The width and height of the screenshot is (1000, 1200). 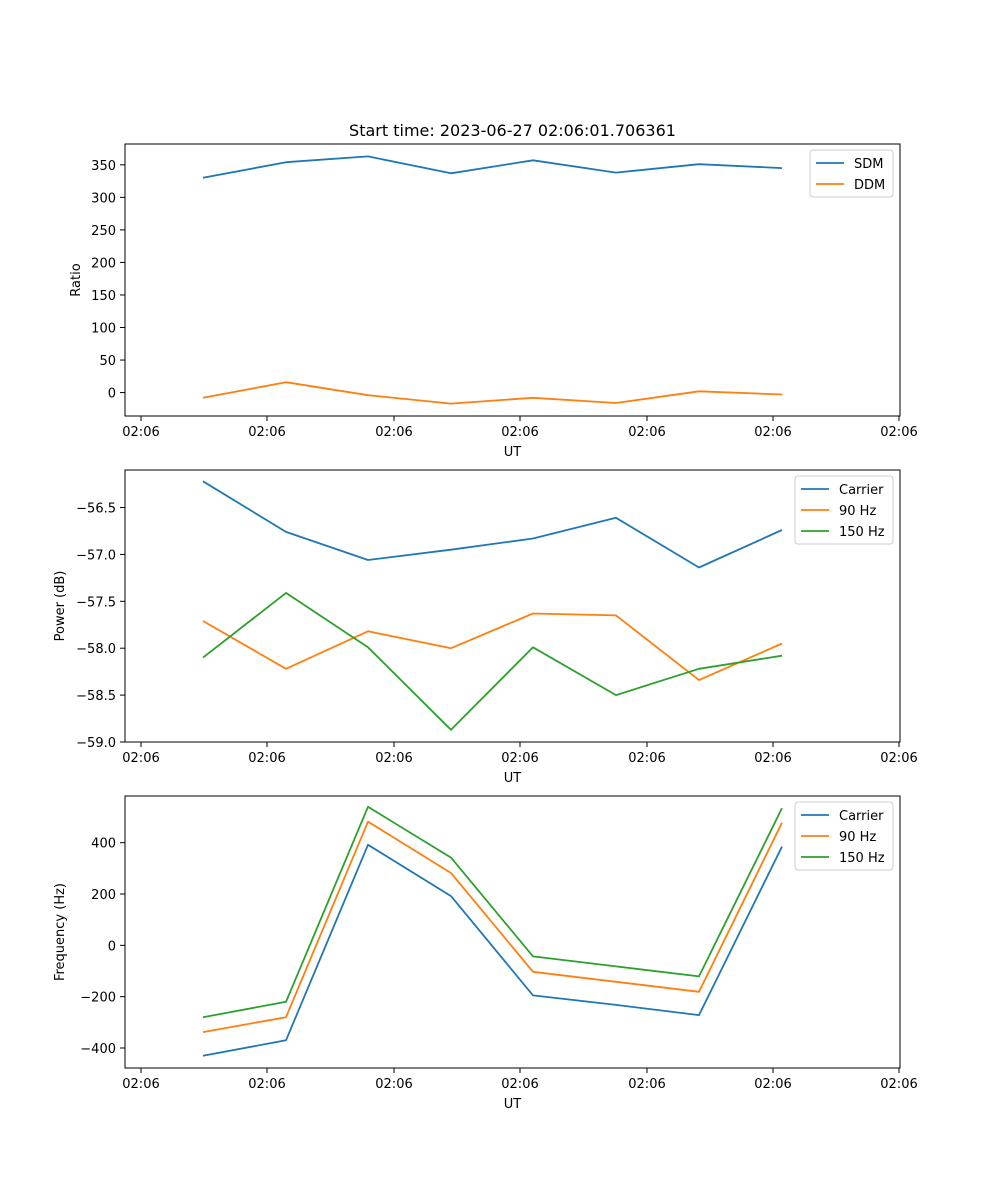 I want to click on y-tick-label: −57.0, so click(x=96, y=555).